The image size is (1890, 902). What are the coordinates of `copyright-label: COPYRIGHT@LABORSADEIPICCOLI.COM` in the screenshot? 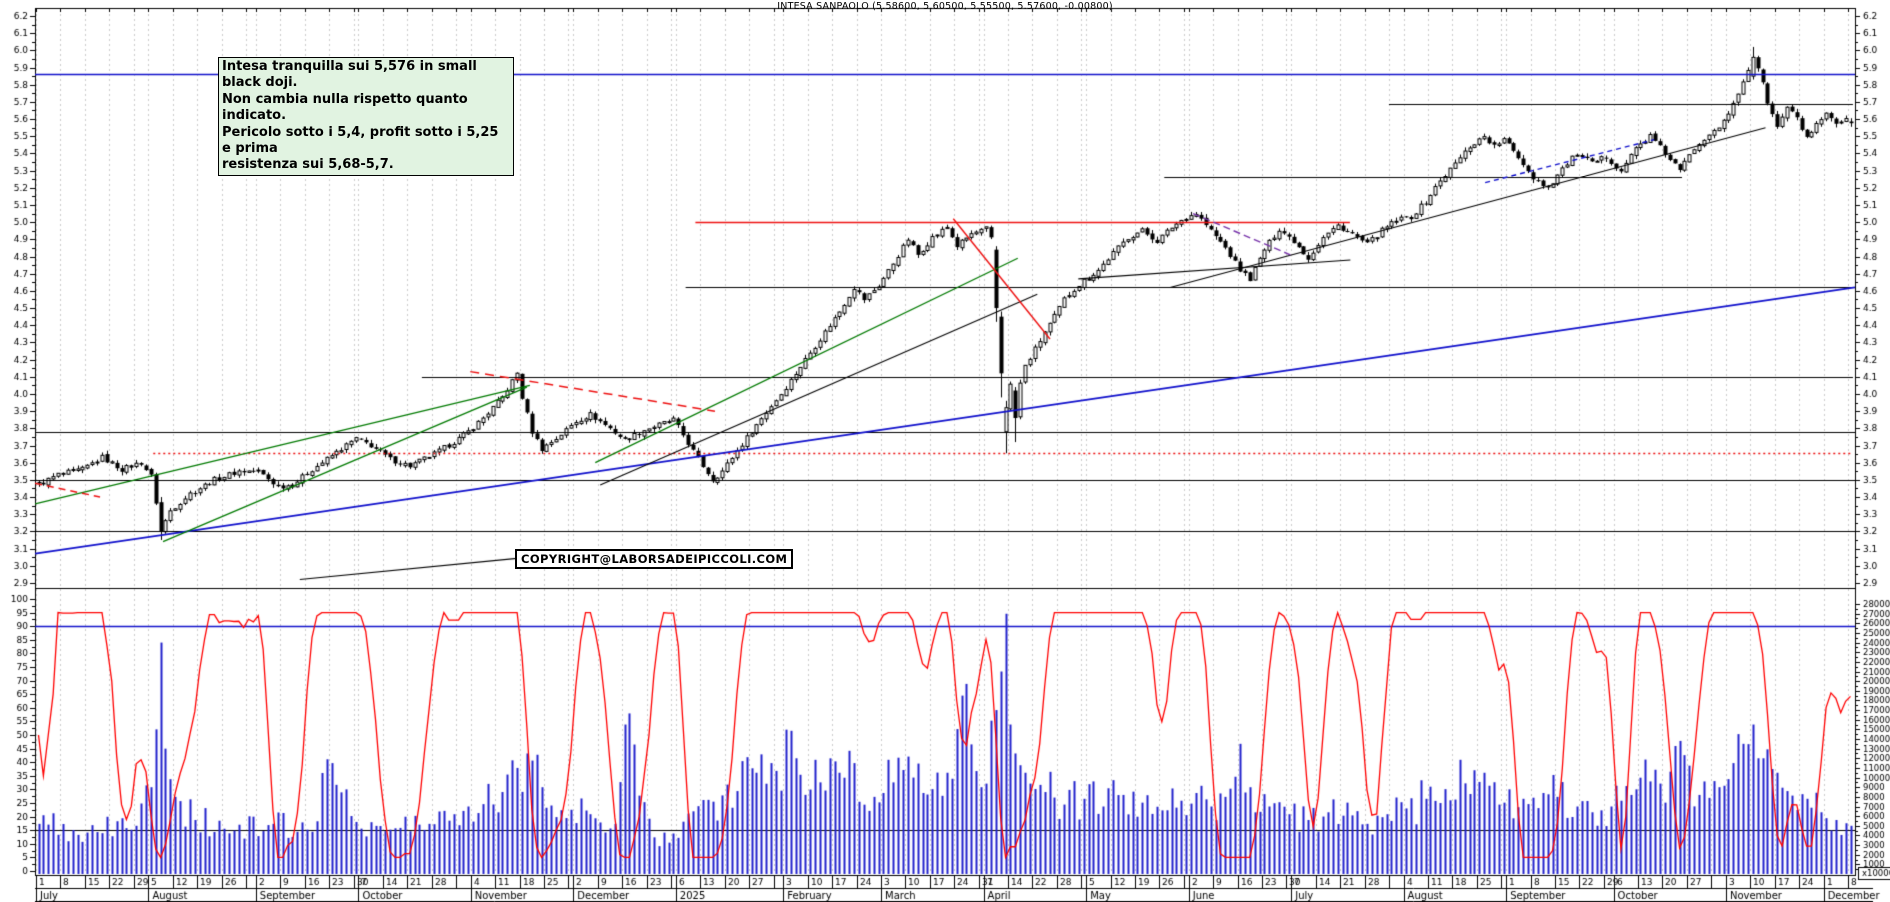 It's located at (654, 559).